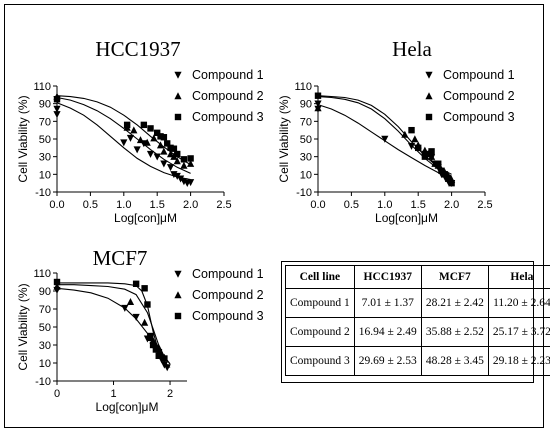 Image resolution: width=550 pixels, height=434 pixels. Describe the element at coordinates (387, 277) in the screenshot. I see `table-header-cell: HCC1937` at that location.